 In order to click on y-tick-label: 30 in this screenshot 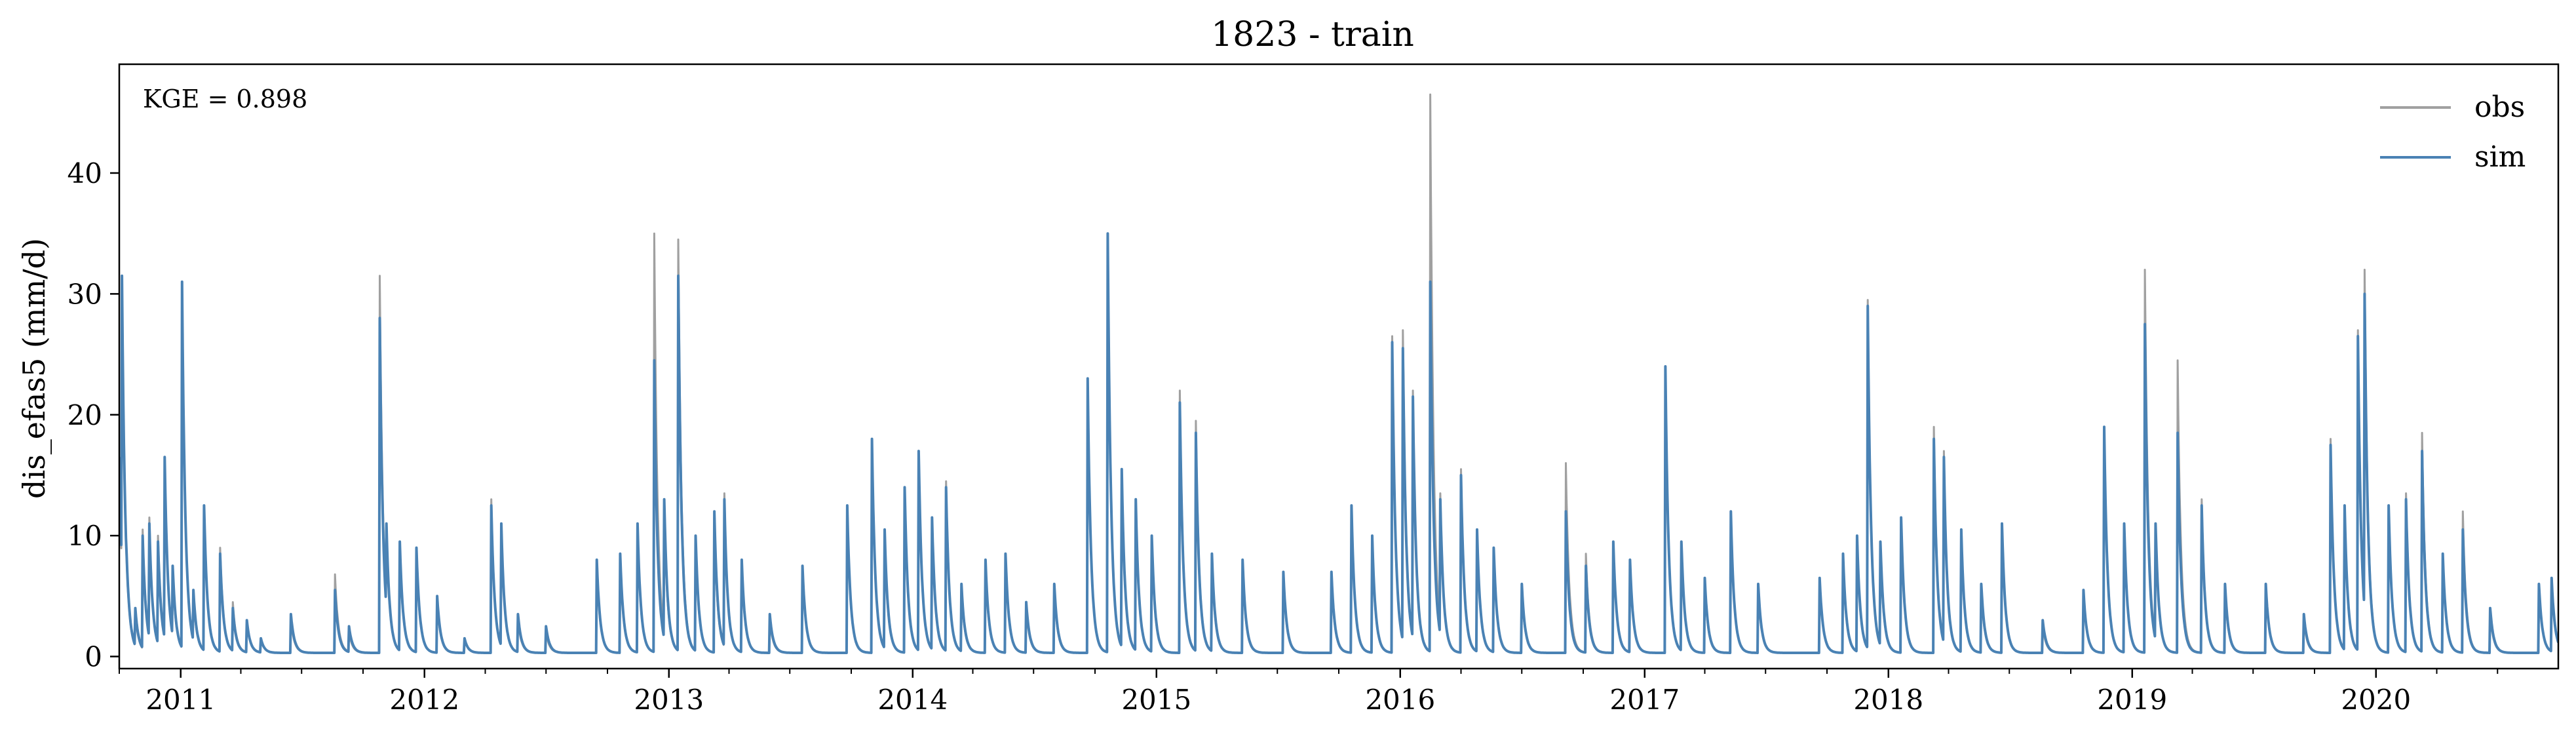, I will do `click(84, 294)`.